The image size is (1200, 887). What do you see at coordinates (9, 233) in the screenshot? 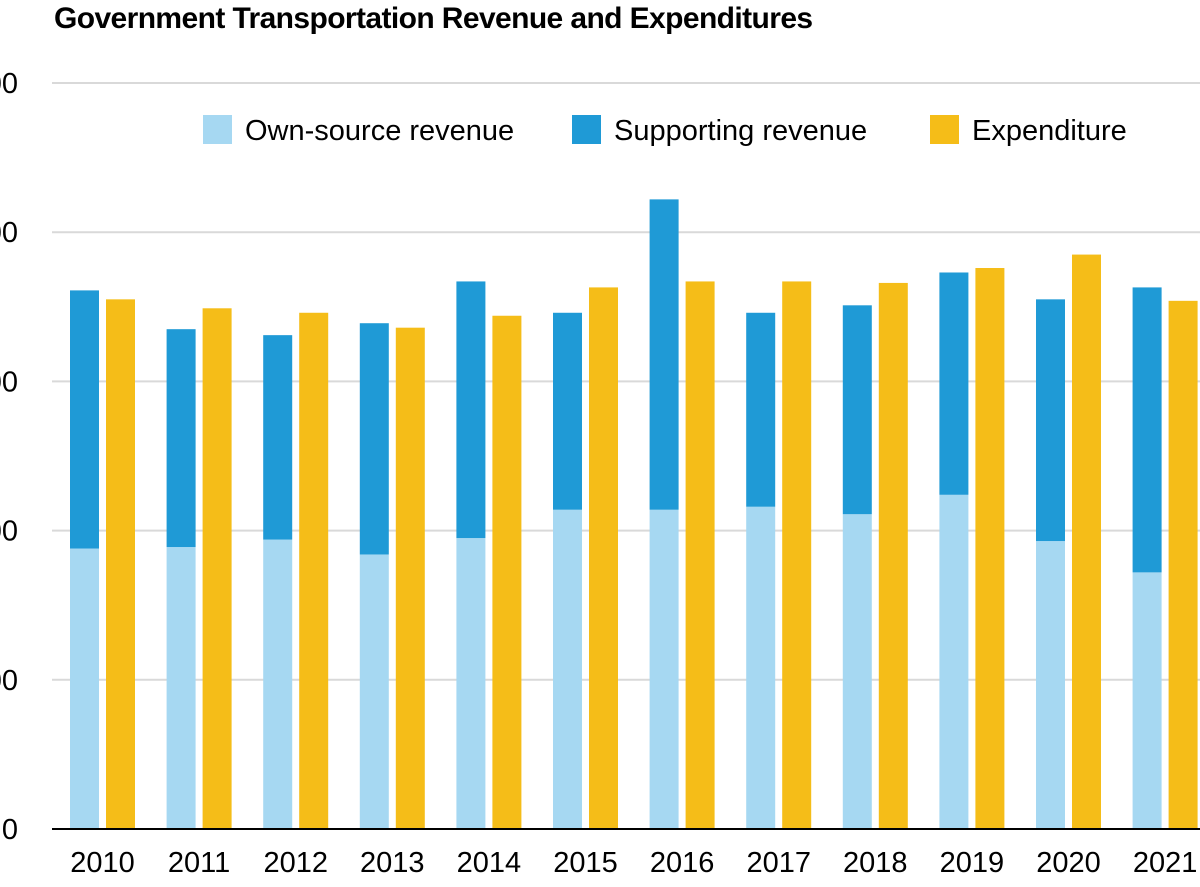
I see `y-tick-label-400: 00` at bounding box center [9, 233].